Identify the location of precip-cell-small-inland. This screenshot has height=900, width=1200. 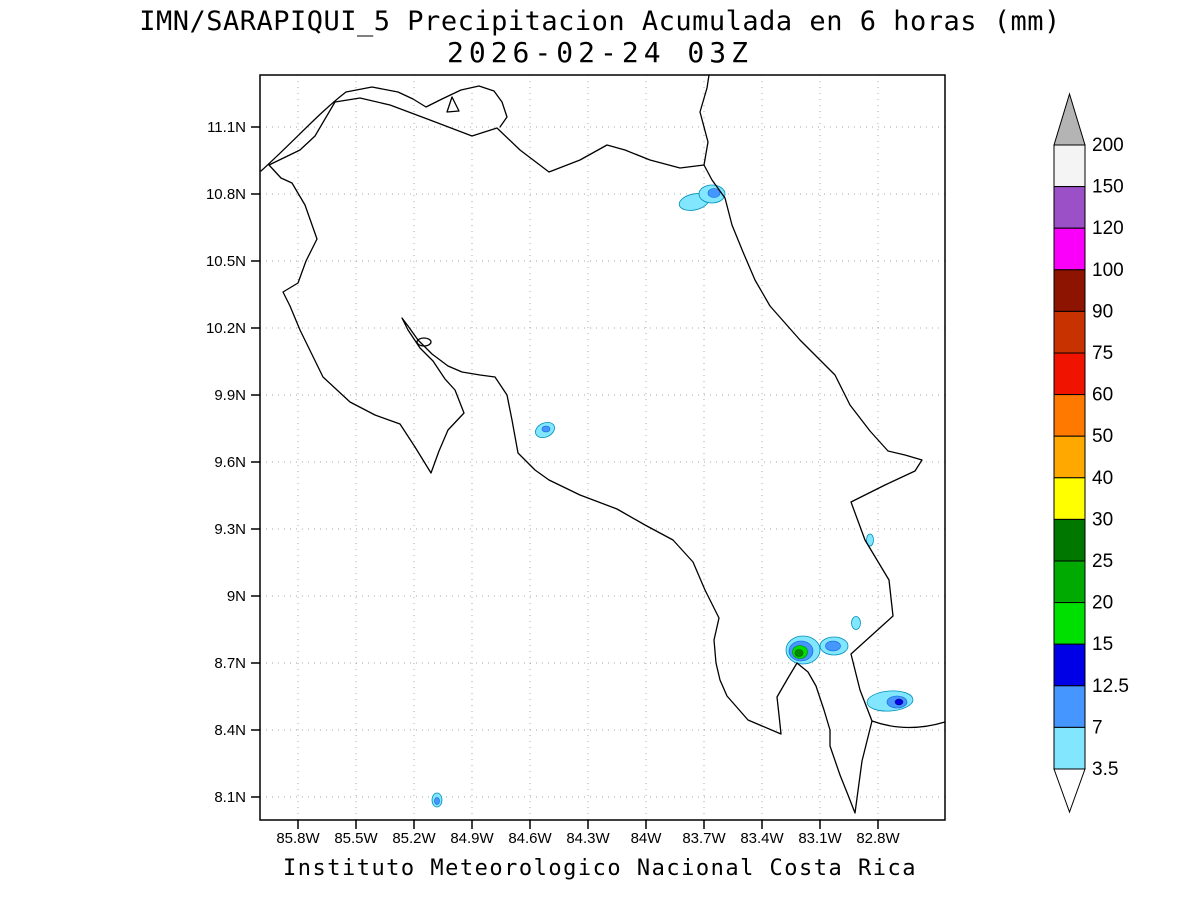
(870, 540).